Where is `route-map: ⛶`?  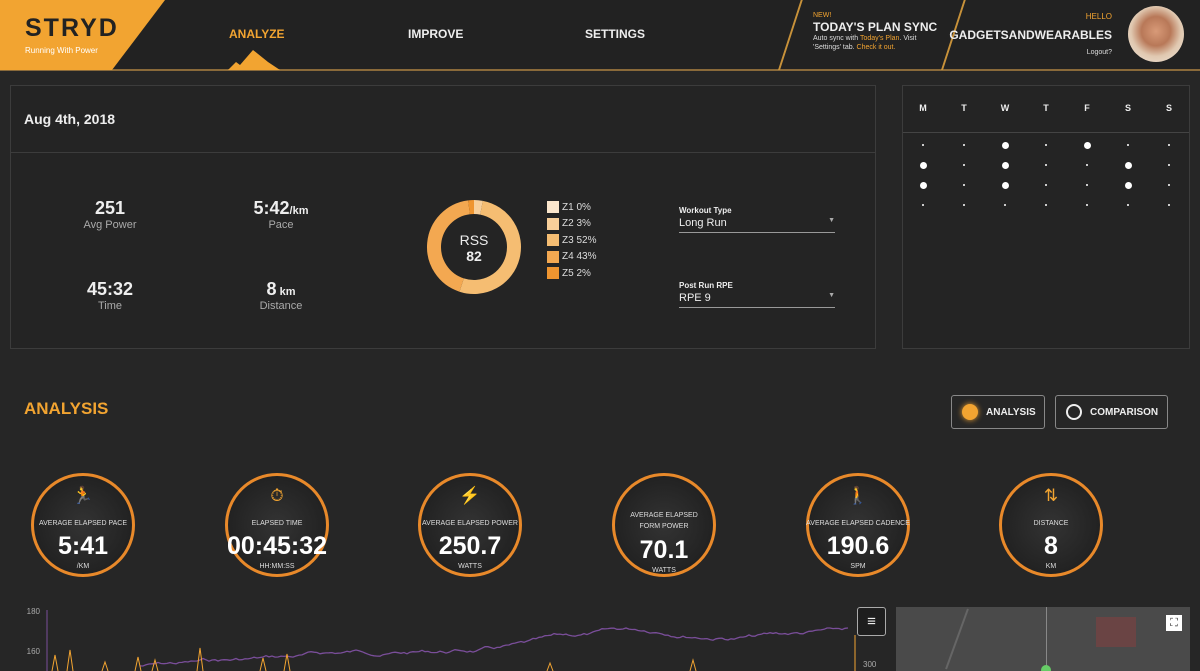
route-map: ⛶ is located at coordinates (1043, 639).